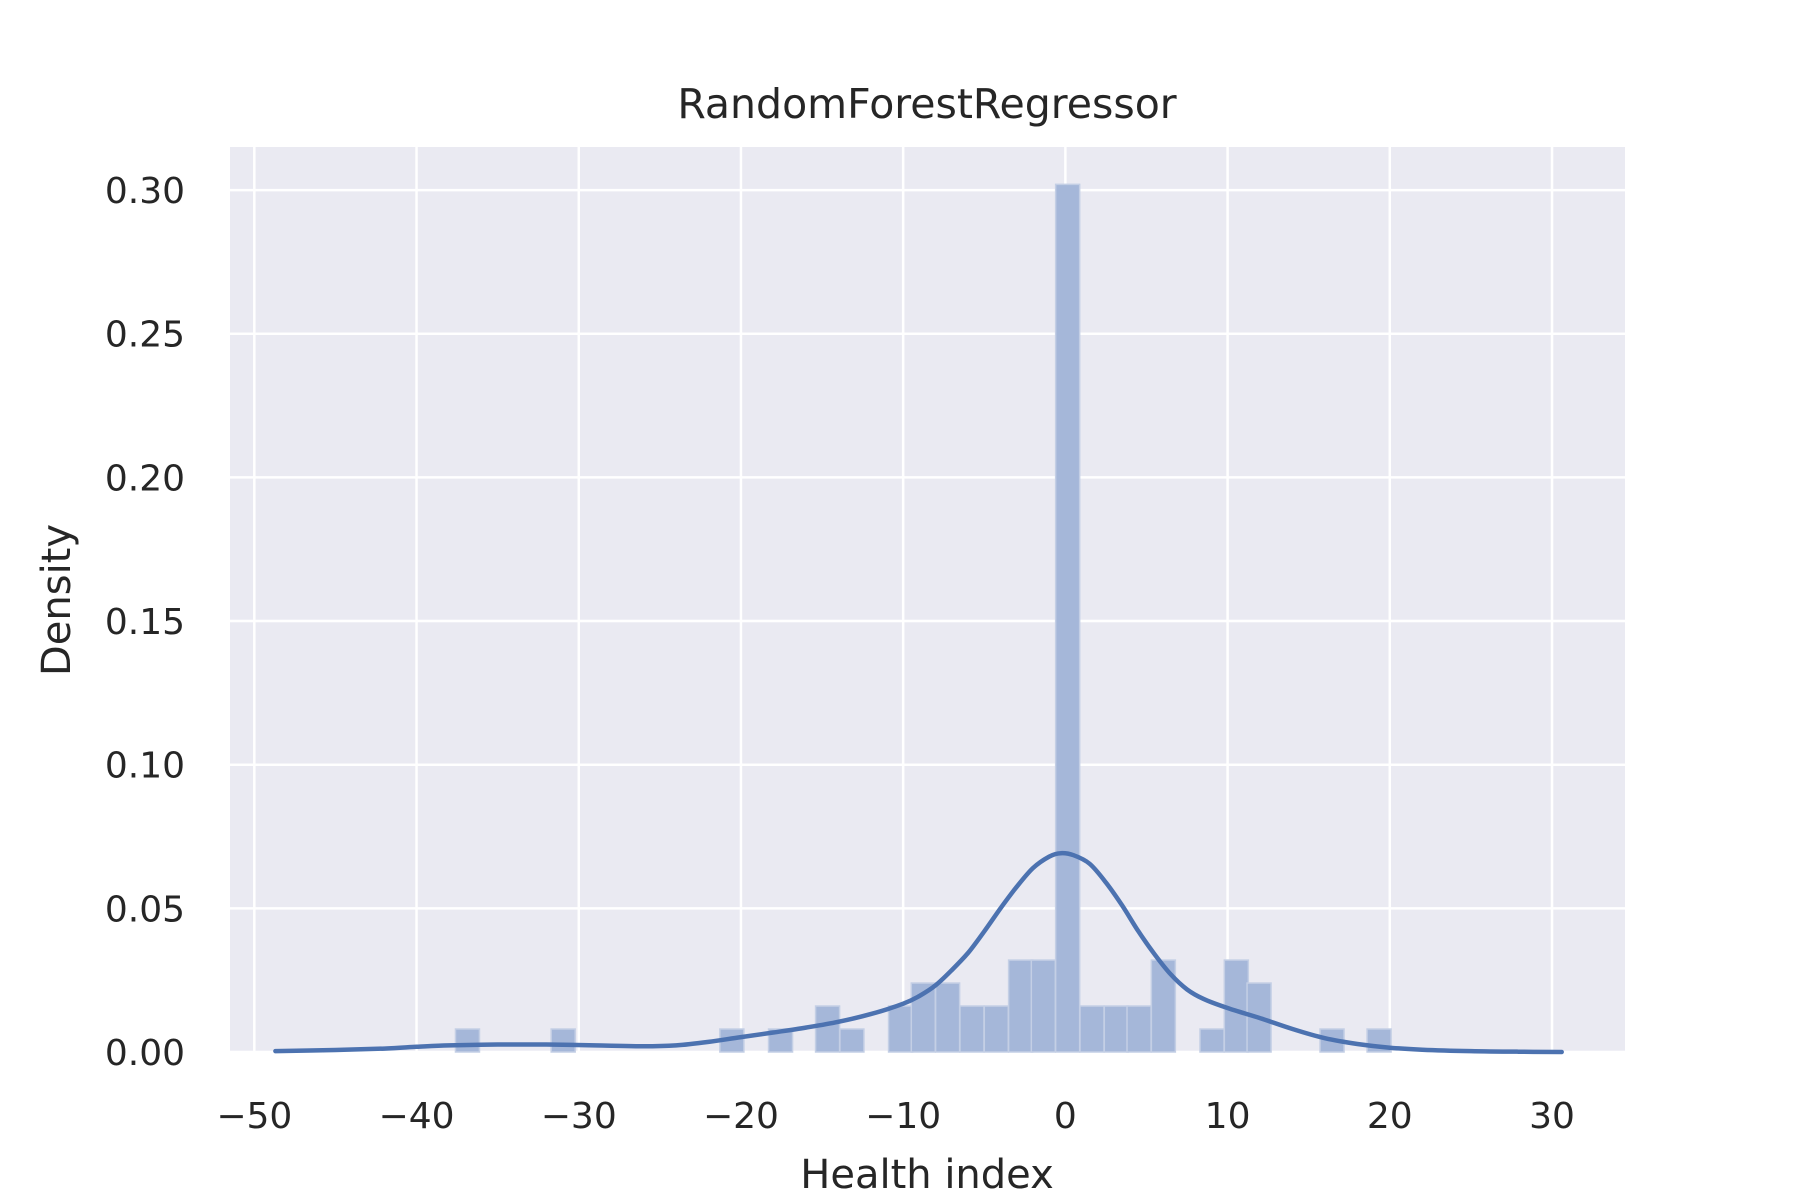 This screenshot has height=1200, width=1800. Describe the element at coordinates (1552, 1116) in the screenshot. I see `x-tick-label: 30` at that location.